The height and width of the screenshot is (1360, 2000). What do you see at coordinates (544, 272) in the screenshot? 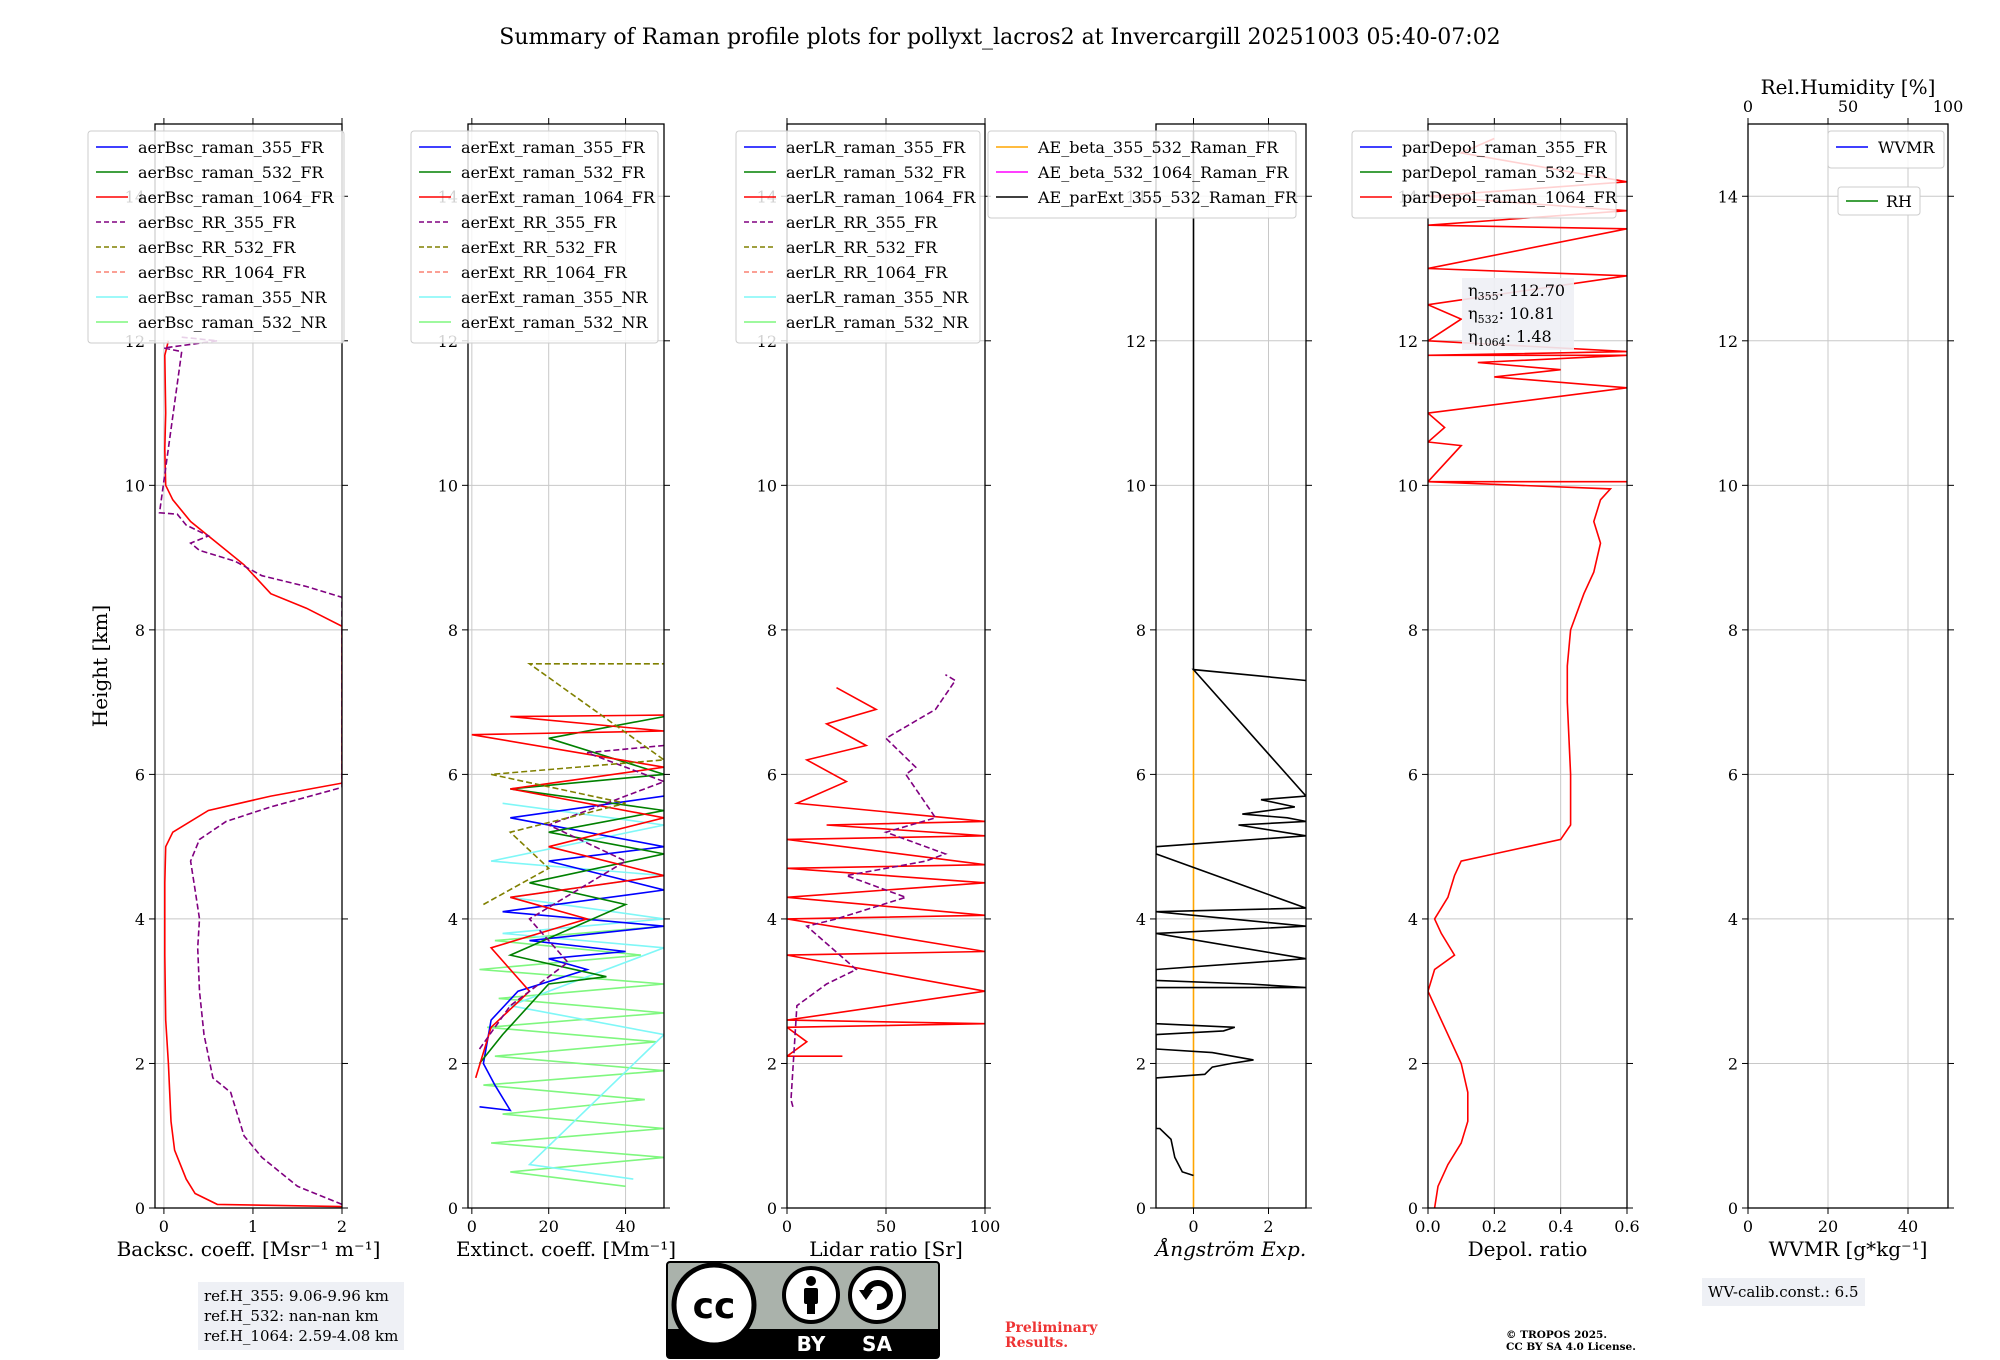
I see `legend-label: aerExt_RR_1064_FR` at bounding box center [544, 272].